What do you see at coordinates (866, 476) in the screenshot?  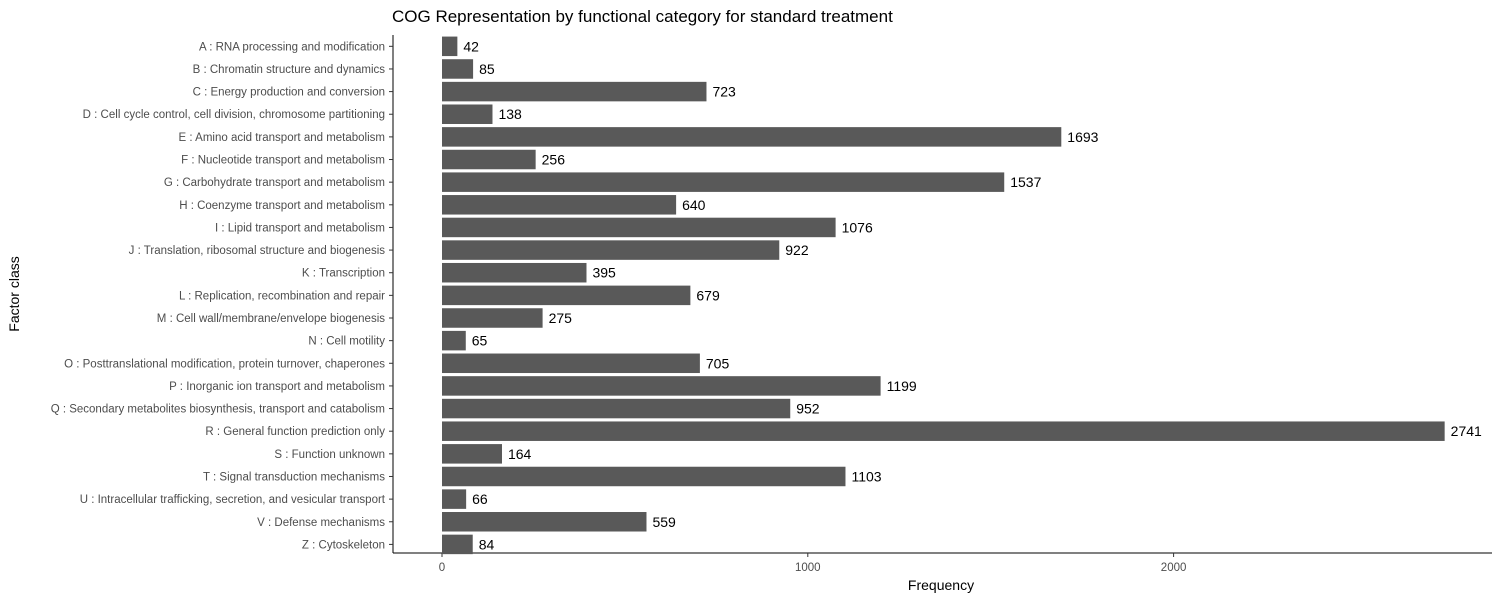 I see `bar-value-label: 1103` at bounding box center [866, 476].